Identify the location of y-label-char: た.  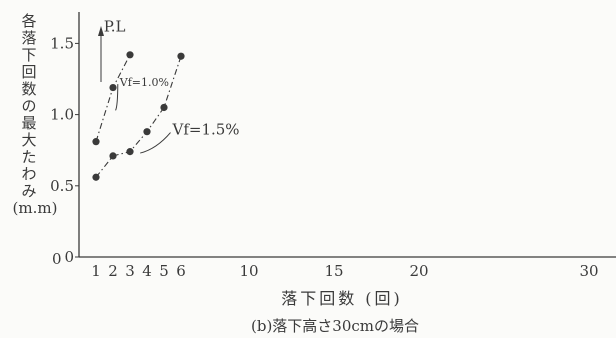
(28, 157).